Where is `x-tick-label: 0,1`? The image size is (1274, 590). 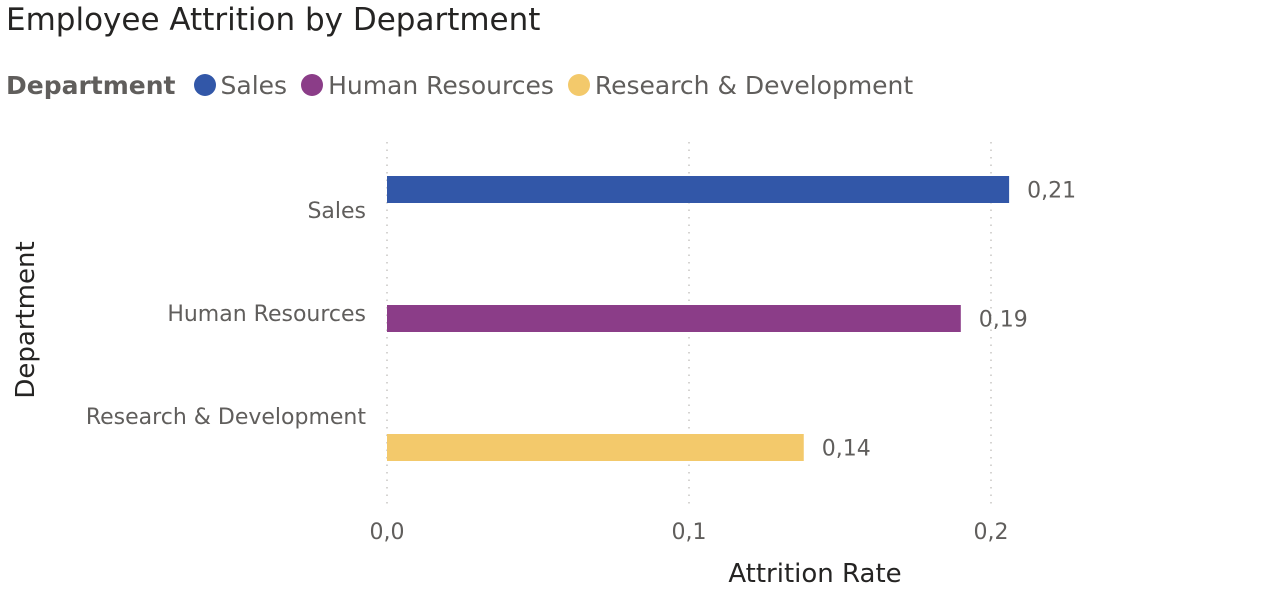 x-tick-label: 0,1 is located at coordinates (689, 532).